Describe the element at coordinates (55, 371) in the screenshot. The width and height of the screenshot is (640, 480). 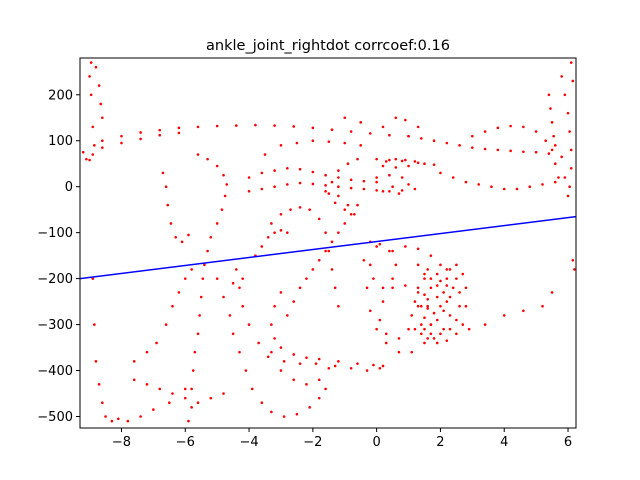
I see `y-tick-label: −400` at that location.